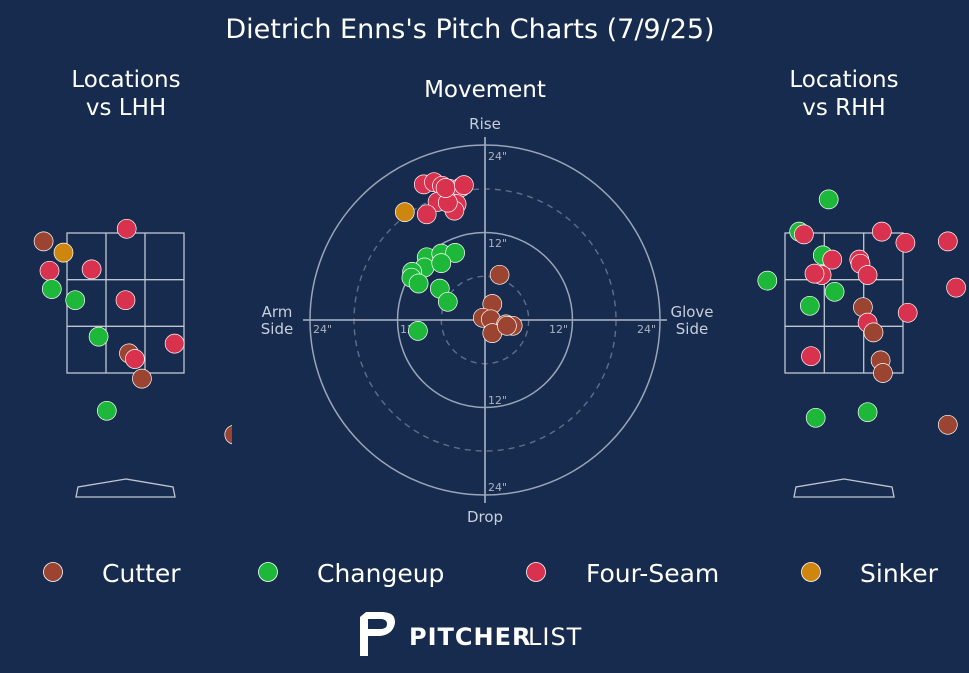  What do you see at coordinates (377, 634) in the screenshot?
I see `pitcherlist-logo-icon` at bounding box center [377, 634].